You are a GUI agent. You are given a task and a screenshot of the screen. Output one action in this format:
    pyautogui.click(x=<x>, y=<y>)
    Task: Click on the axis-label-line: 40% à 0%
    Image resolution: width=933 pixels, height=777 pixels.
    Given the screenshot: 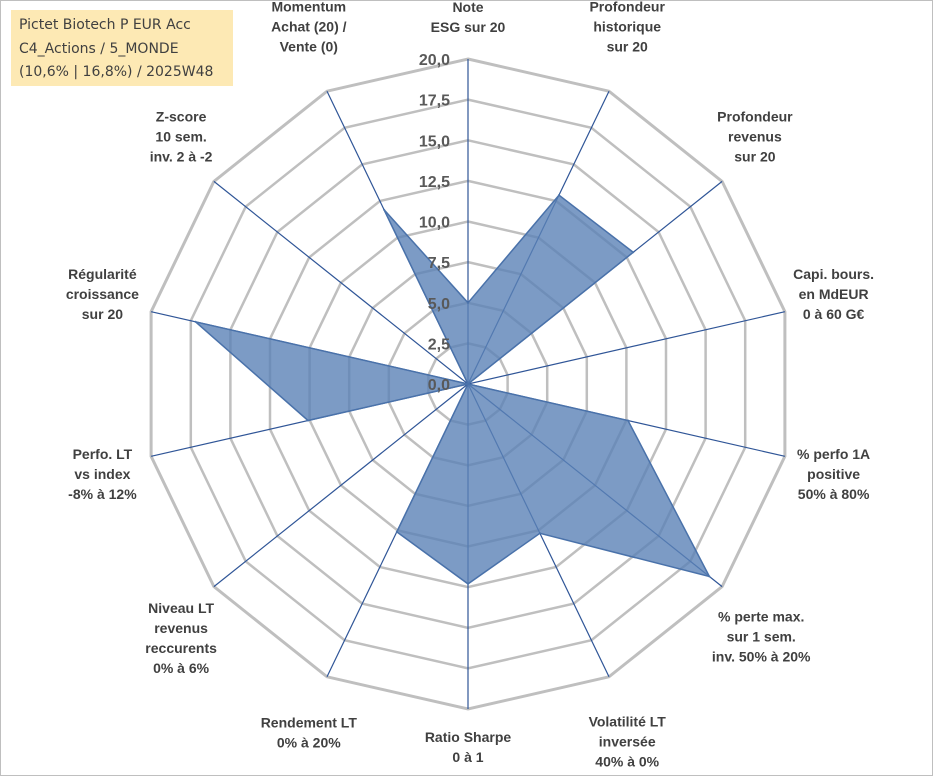 What is the action you would take?
    pyautogui.click(x=627, y=762)
    